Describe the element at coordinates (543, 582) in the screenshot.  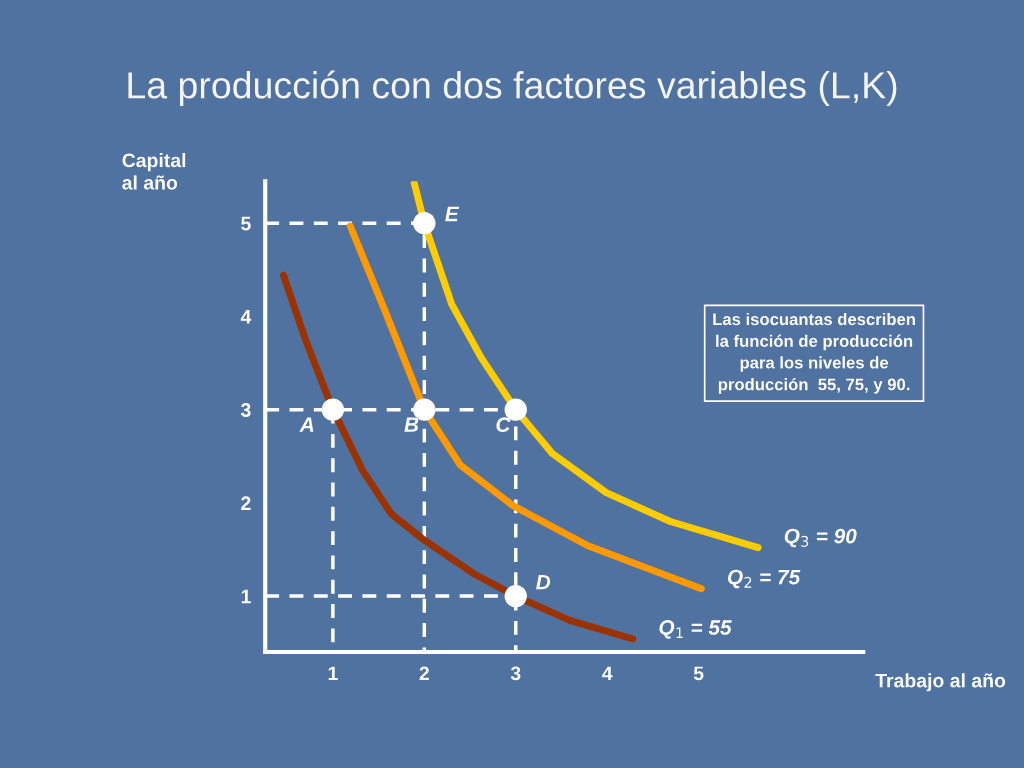
I see `annotation: D` at that location.